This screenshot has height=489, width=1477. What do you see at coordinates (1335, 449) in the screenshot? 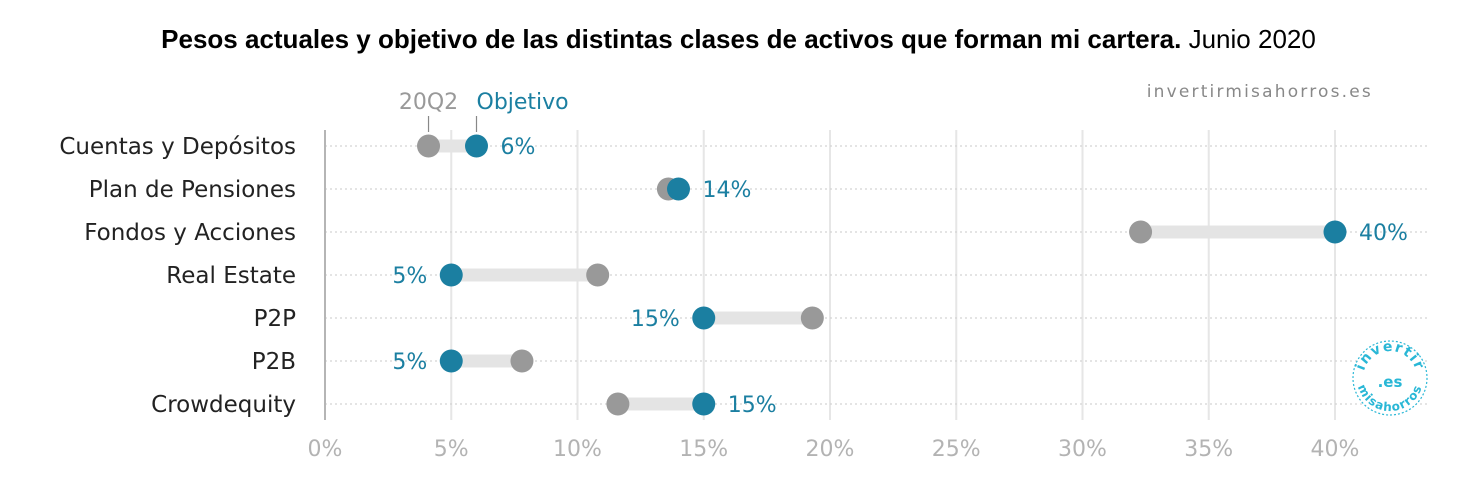
I see `x-tick-label: 40%` at bounding box center [1335, 449].